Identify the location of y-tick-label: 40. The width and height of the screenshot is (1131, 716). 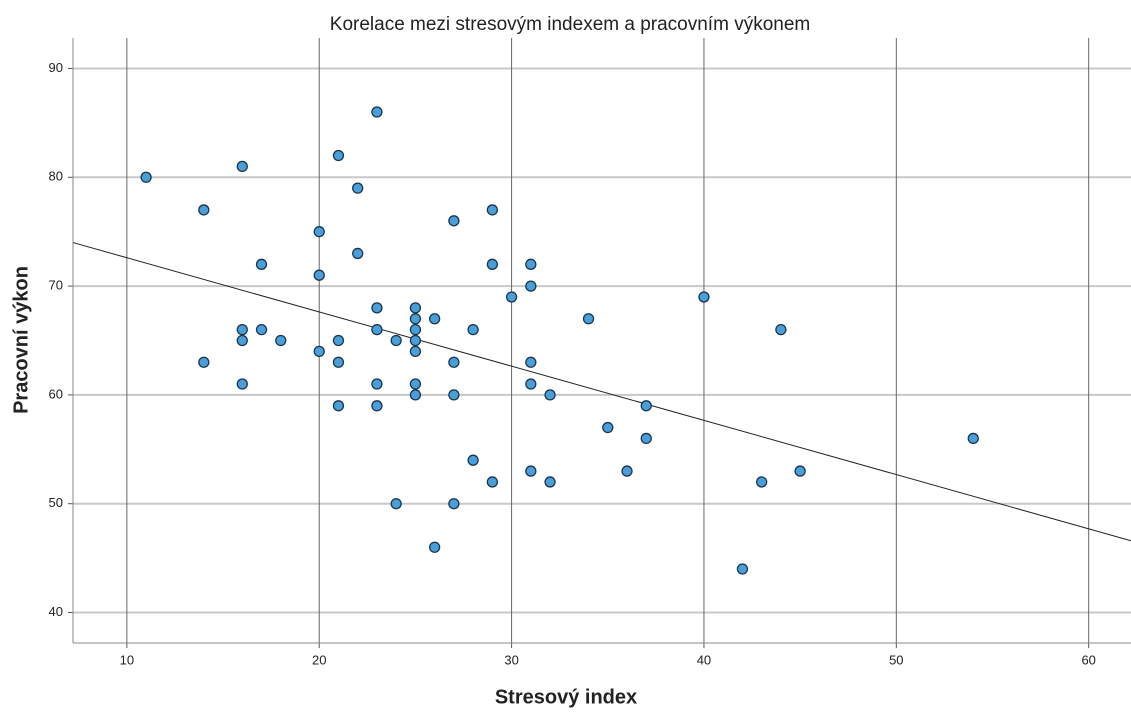
(56, 611).